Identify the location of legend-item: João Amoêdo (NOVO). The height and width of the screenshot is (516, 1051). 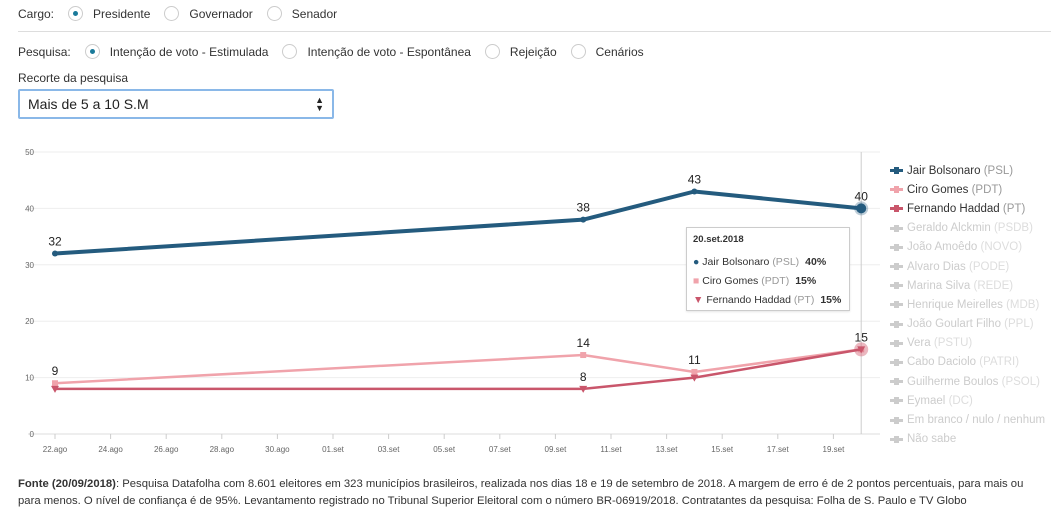
(969, 247).